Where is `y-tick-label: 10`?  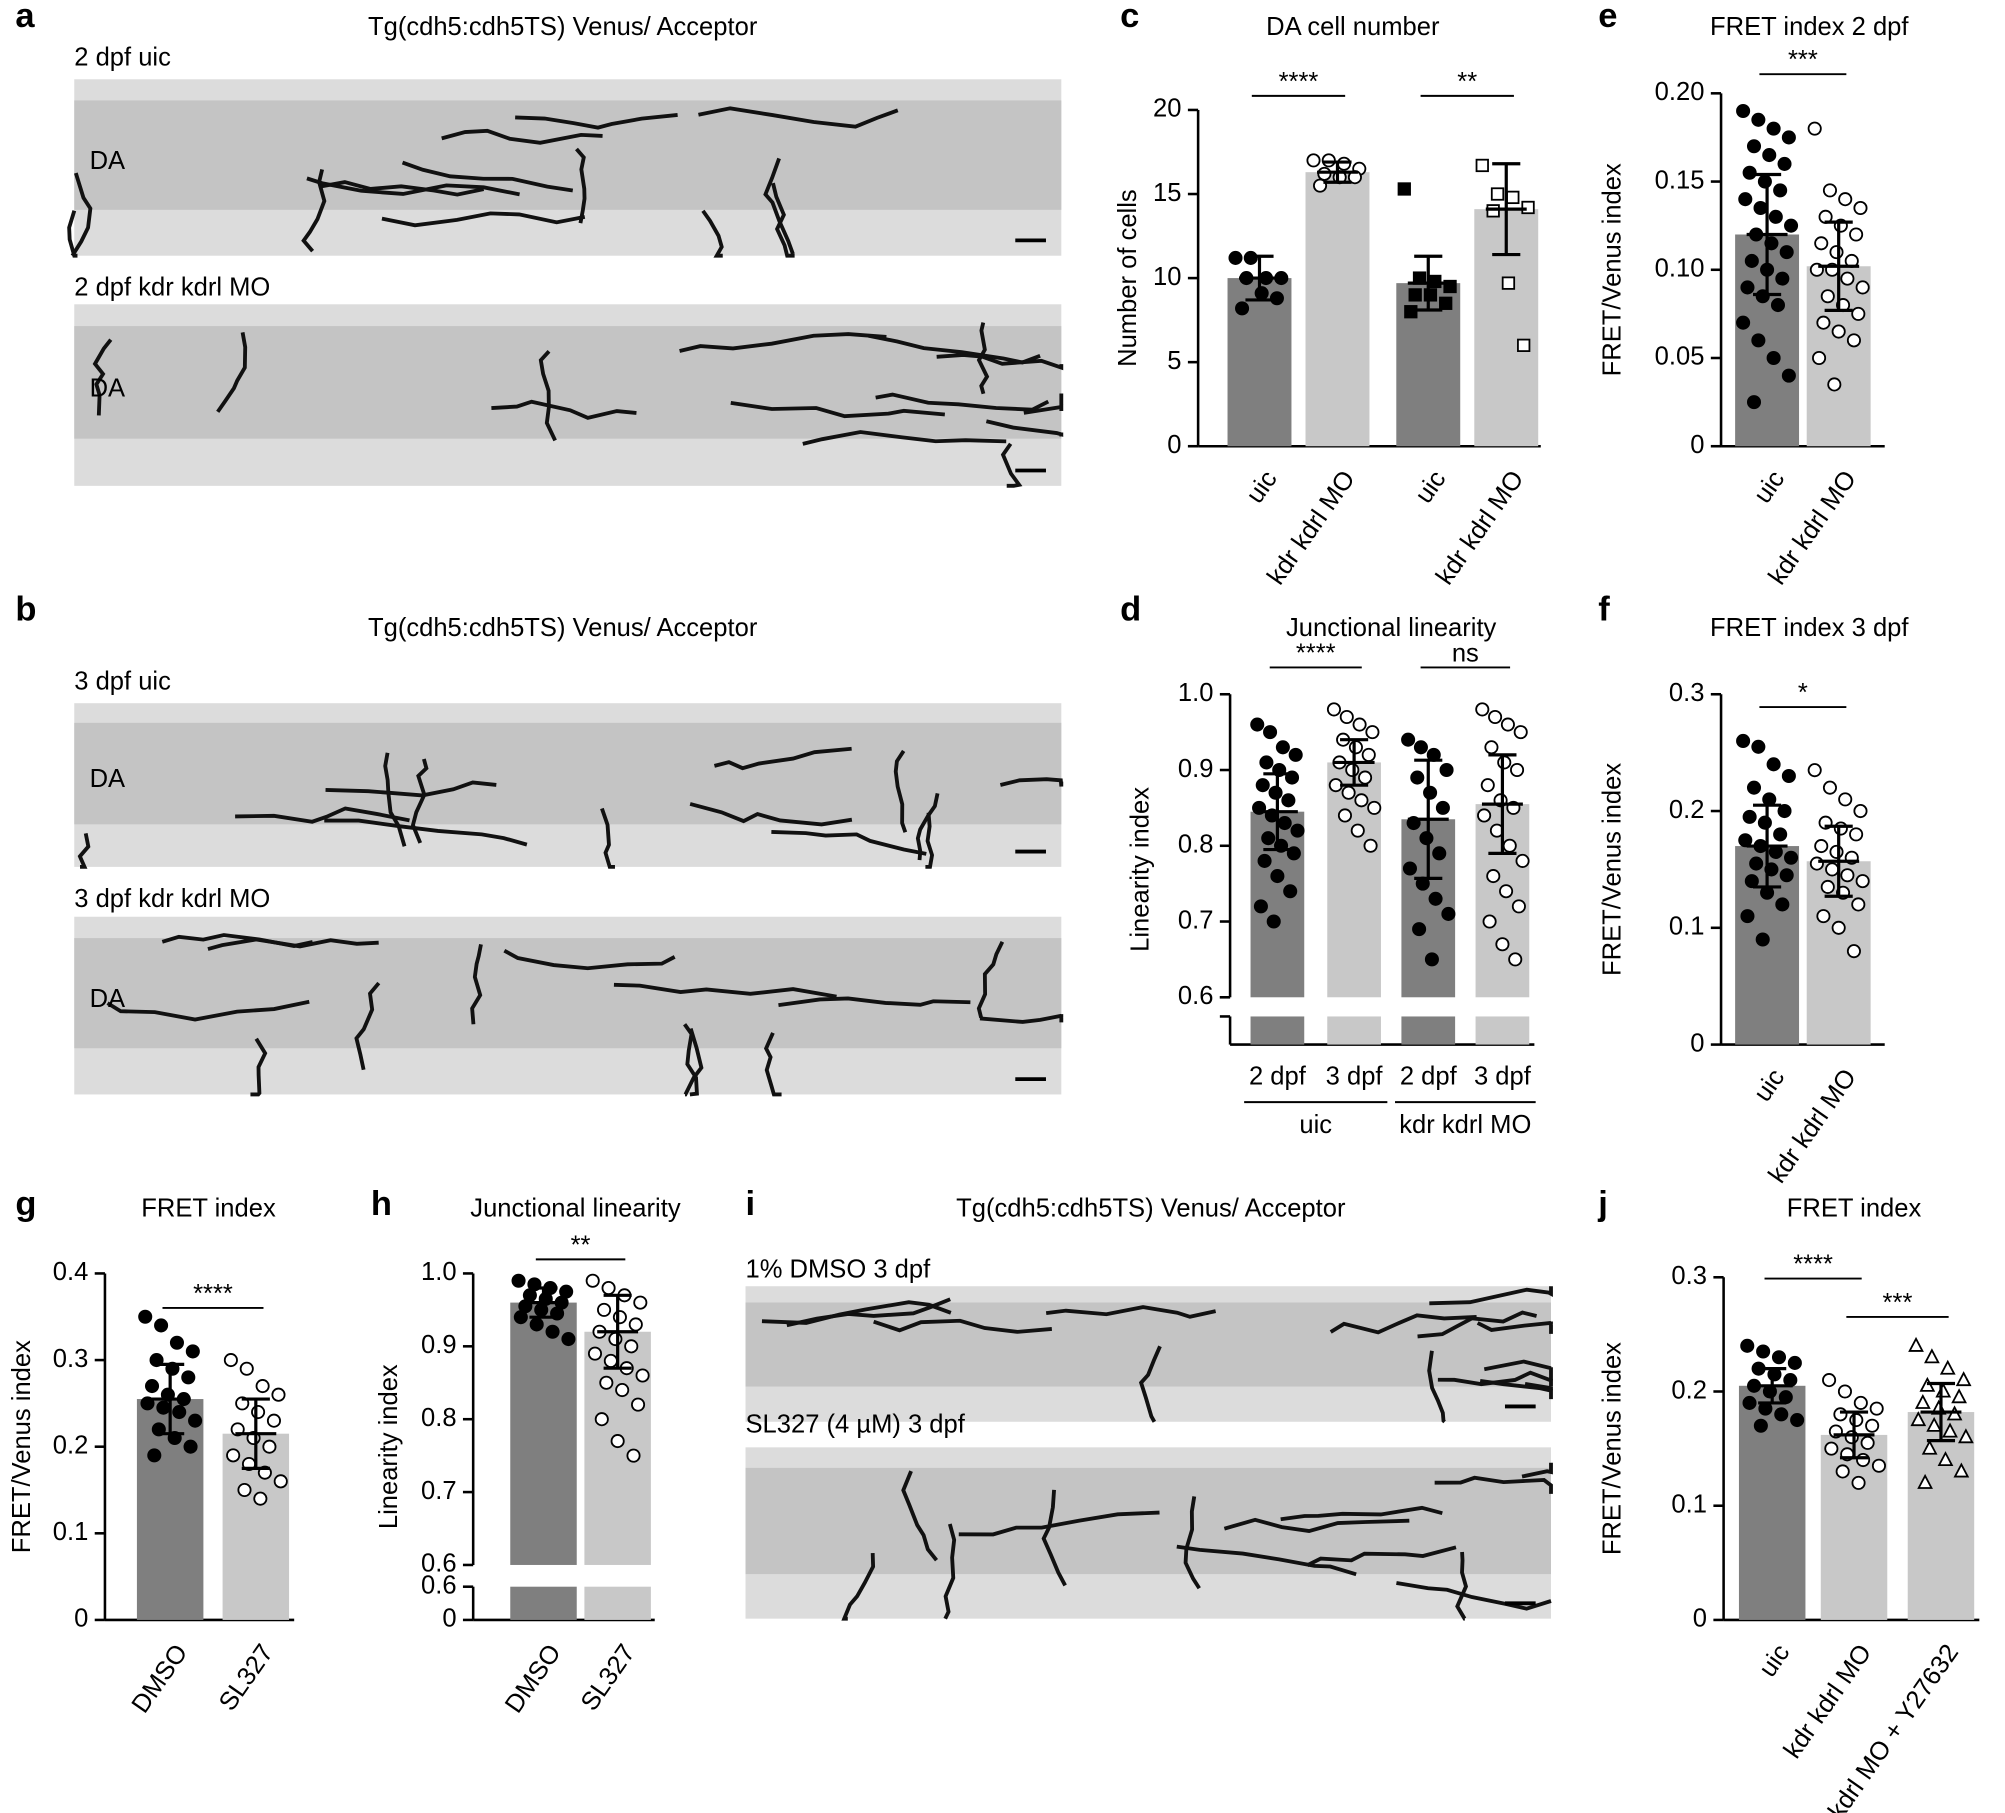
y-tick-label: 10 is located at coordinates (1167, 277).